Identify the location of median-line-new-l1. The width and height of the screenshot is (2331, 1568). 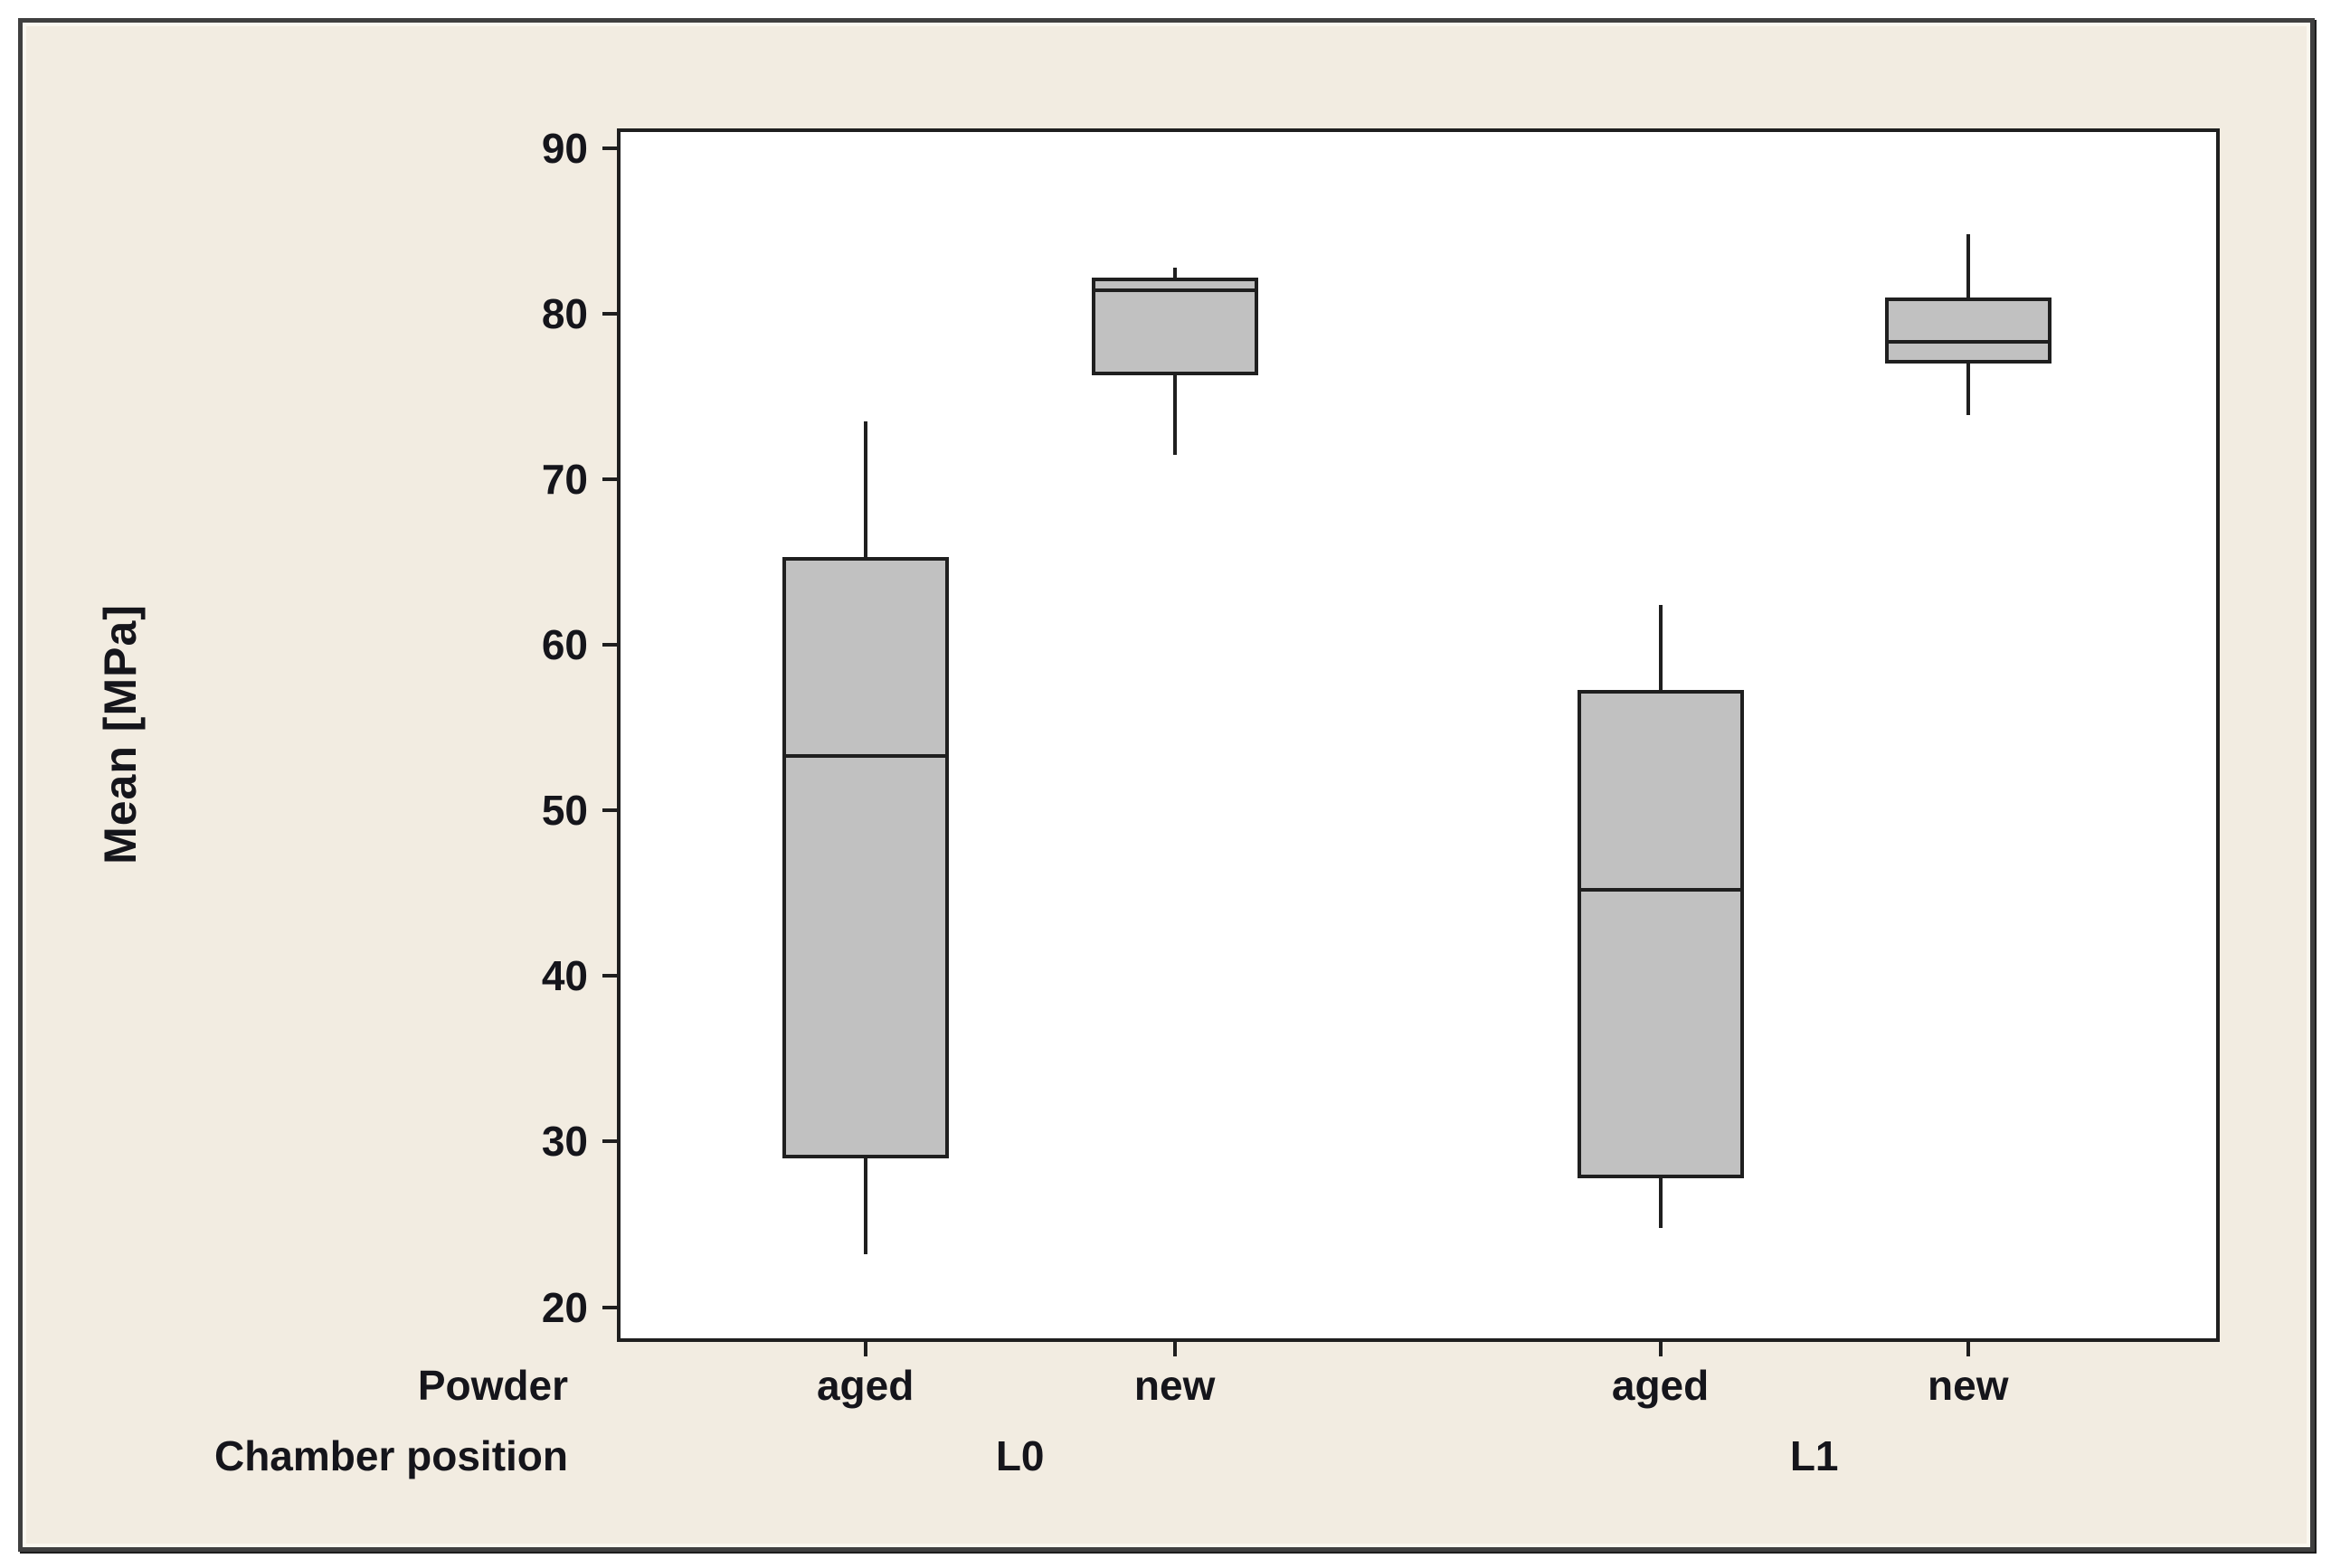
(1967, 342).